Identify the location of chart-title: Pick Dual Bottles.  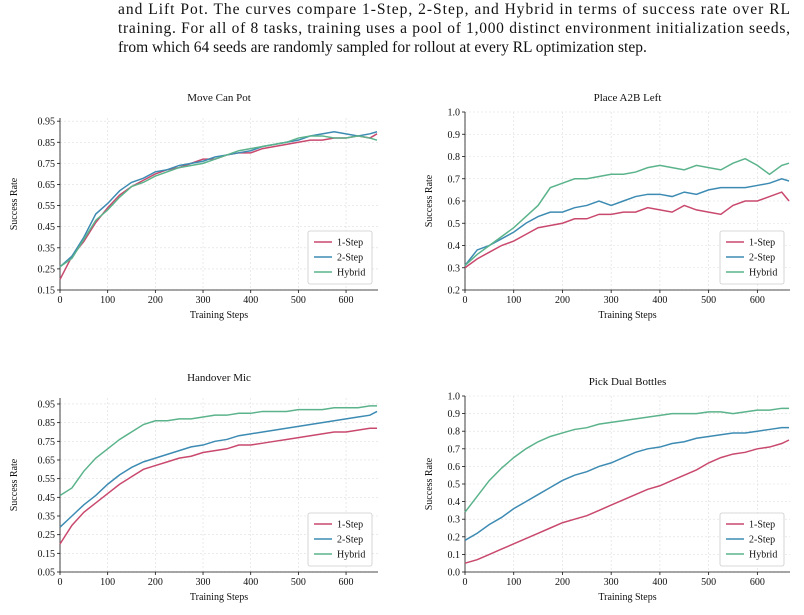
(628, 382).